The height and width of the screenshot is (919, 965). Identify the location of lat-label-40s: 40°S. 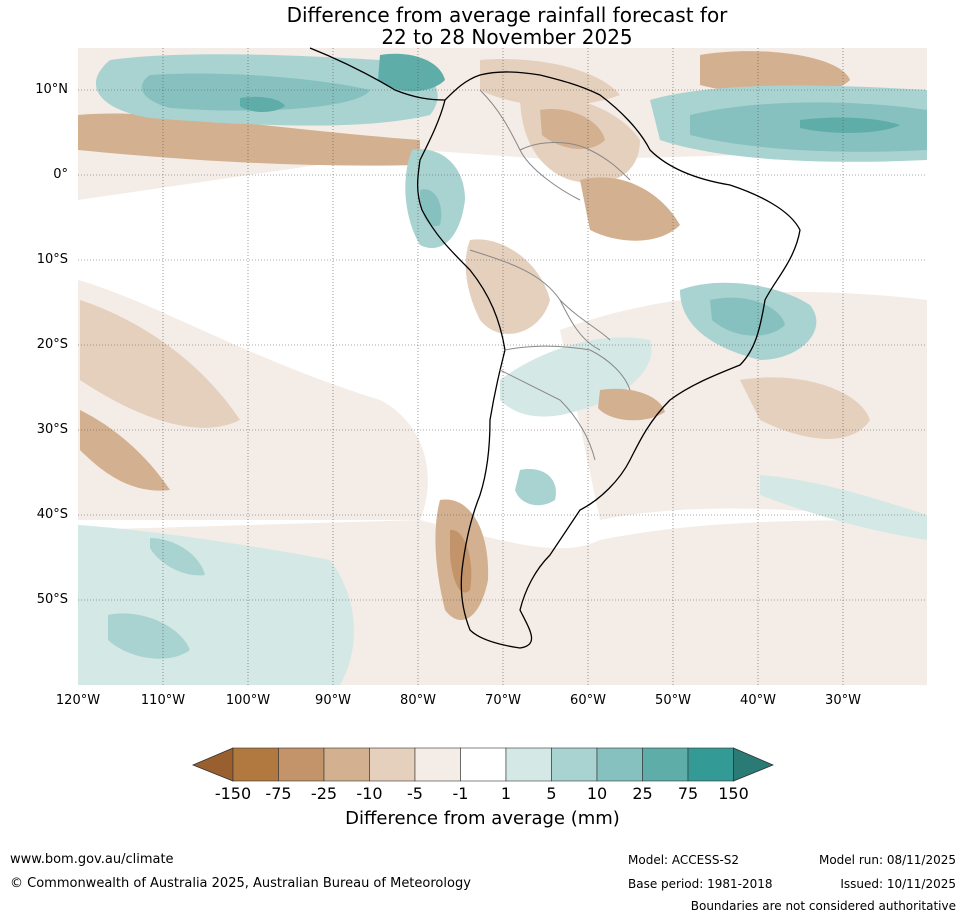
(52, 514).